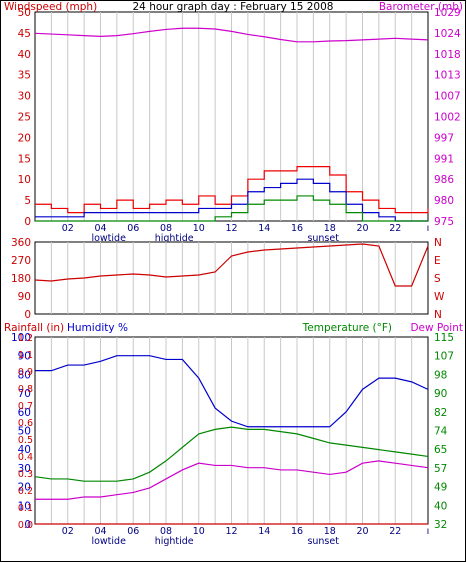 This screenshot has height=563, width=467. Describe the element at coordinates (440, 469) in the screenshot. I see `y-right-tick-label: 57` at that location.